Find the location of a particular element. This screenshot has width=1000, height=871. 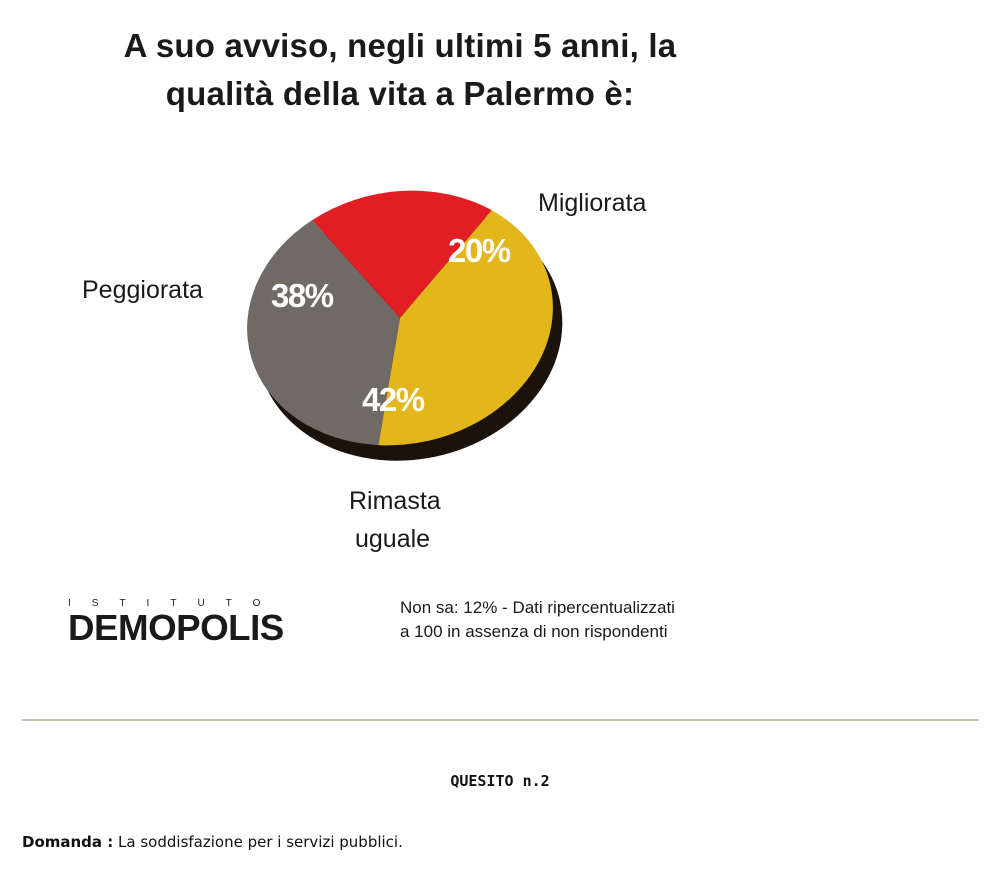

pie-slice-peggiorata is located at coordinates (323, 333).